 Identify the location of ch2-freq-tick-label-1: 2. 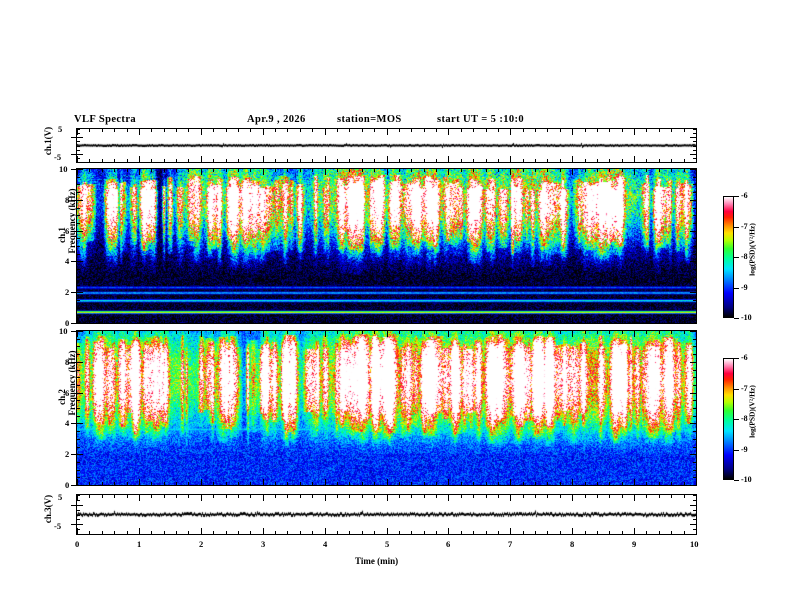
(67, 454).